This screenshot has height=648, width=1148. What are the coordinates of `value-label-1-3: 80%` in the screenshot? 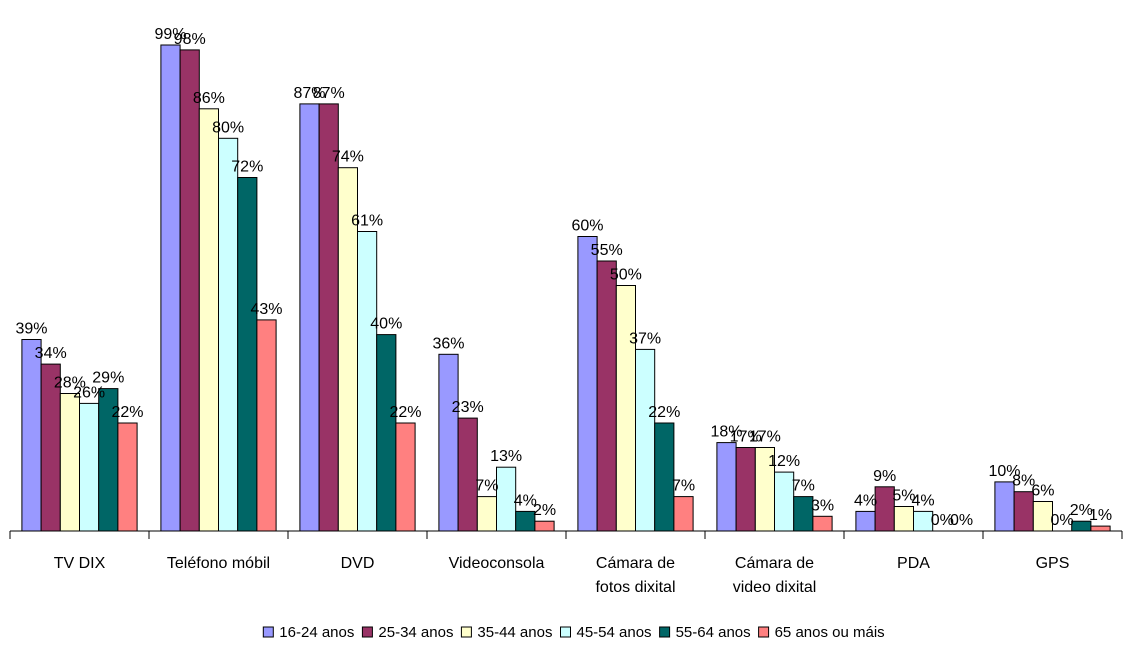 It's located at (228, 127).